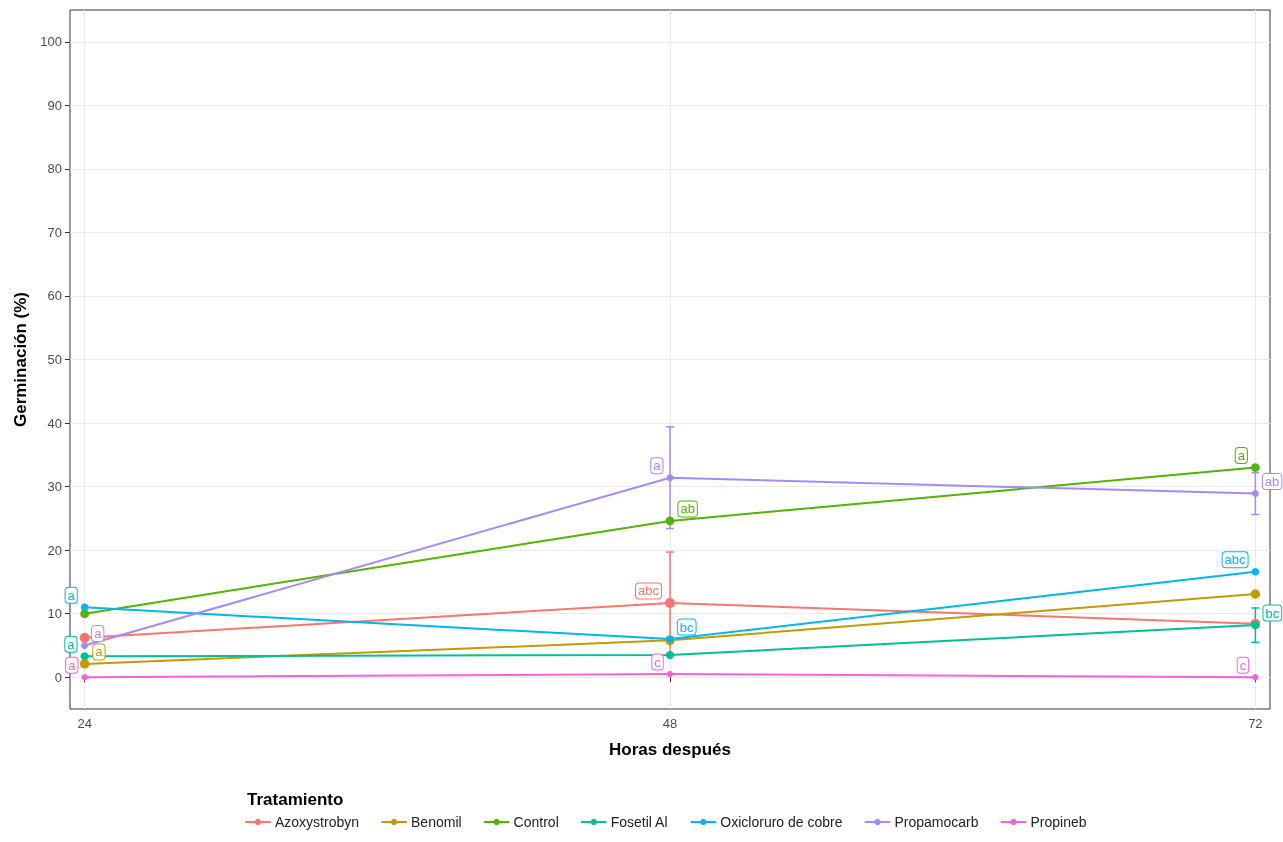 The height and width of the screenshot is (842, 1283). What do you see at coordinates (54, 614) in the screenshot?
I see `y-tick-label: 10` at bounding box center [54, 614].